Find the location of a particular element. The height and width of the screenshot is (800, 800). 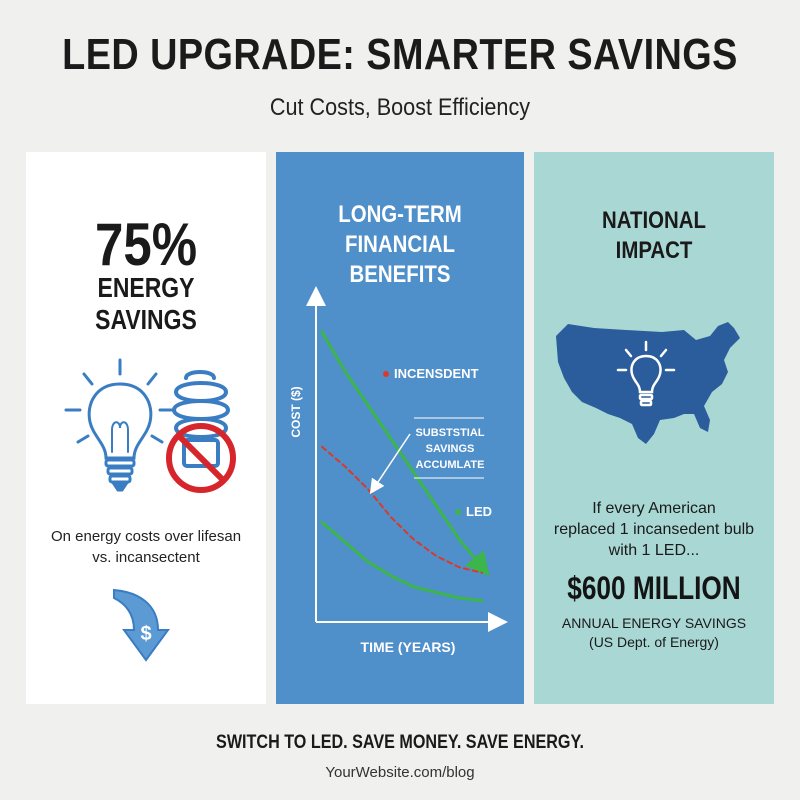

text-line1: If every American is located at coordinates (654, 508).